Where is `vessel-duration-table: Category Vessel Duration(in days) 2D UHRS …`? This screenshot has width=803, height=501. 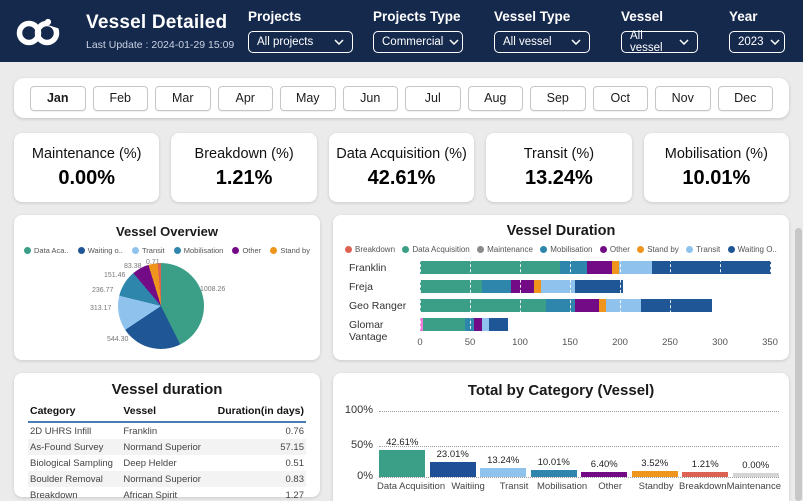
vessel-duration-table: Category Vessel Duration(in days) 2D UHRS … is located at coordinates (167, 451).